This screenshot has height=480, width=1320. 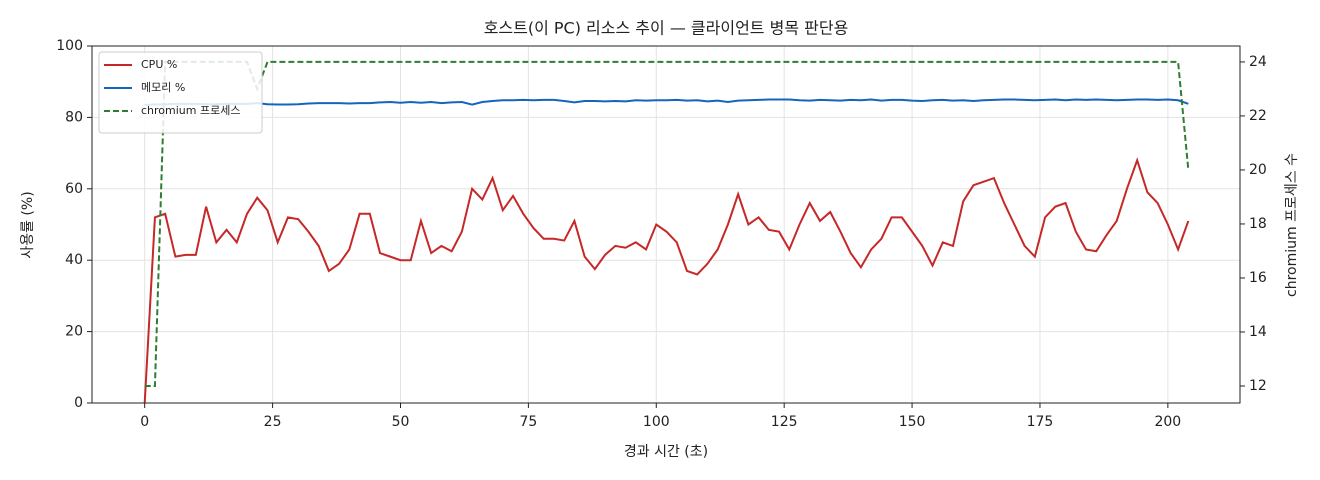 What do you see at coordinates (74, 260) in the screenshot?
I see `y-tick-label: 40` at bounding box center [74, 260].